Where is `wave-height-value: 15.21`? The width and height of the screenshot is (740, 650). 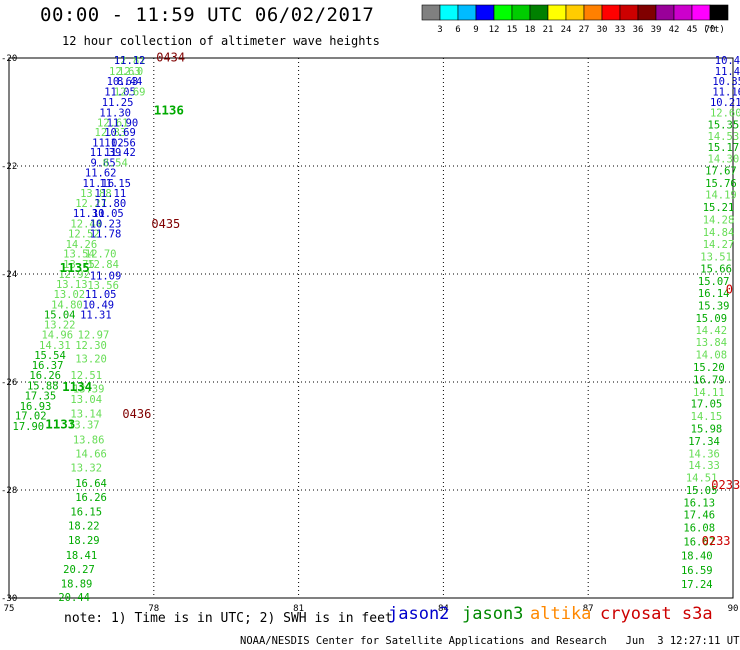
wave-height-value: 15.21 is located at coordinates (719, 208).